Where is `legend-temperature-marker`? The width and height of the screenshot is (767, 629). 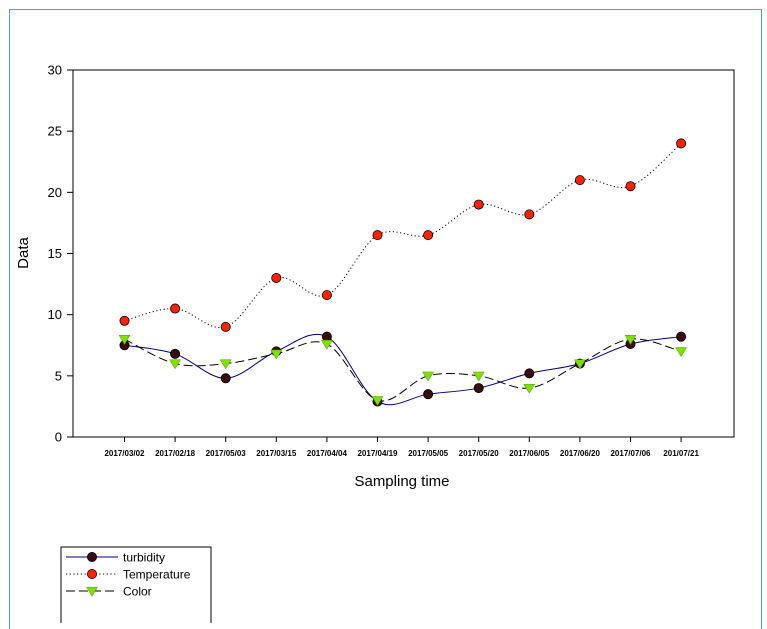
legend-temperature-marker is located at coordinates (92, 574).